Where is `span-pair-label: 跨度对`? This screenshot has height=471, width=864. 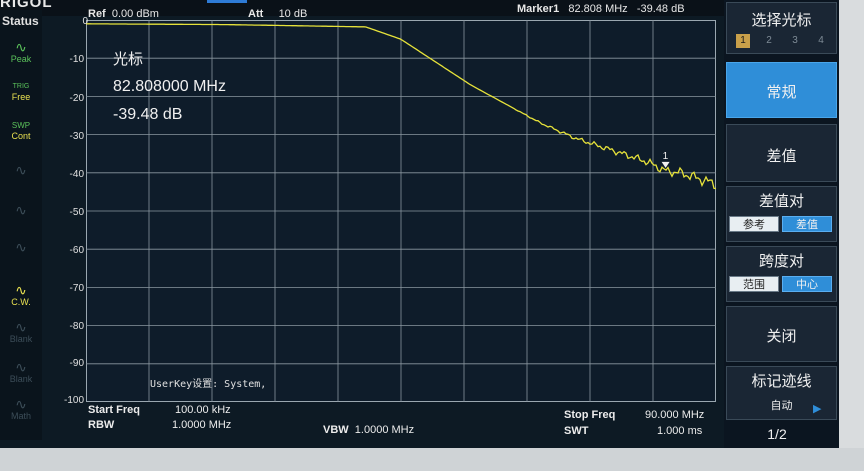
span-pair-label: 跨度对 is located at coordinates (781, 261).